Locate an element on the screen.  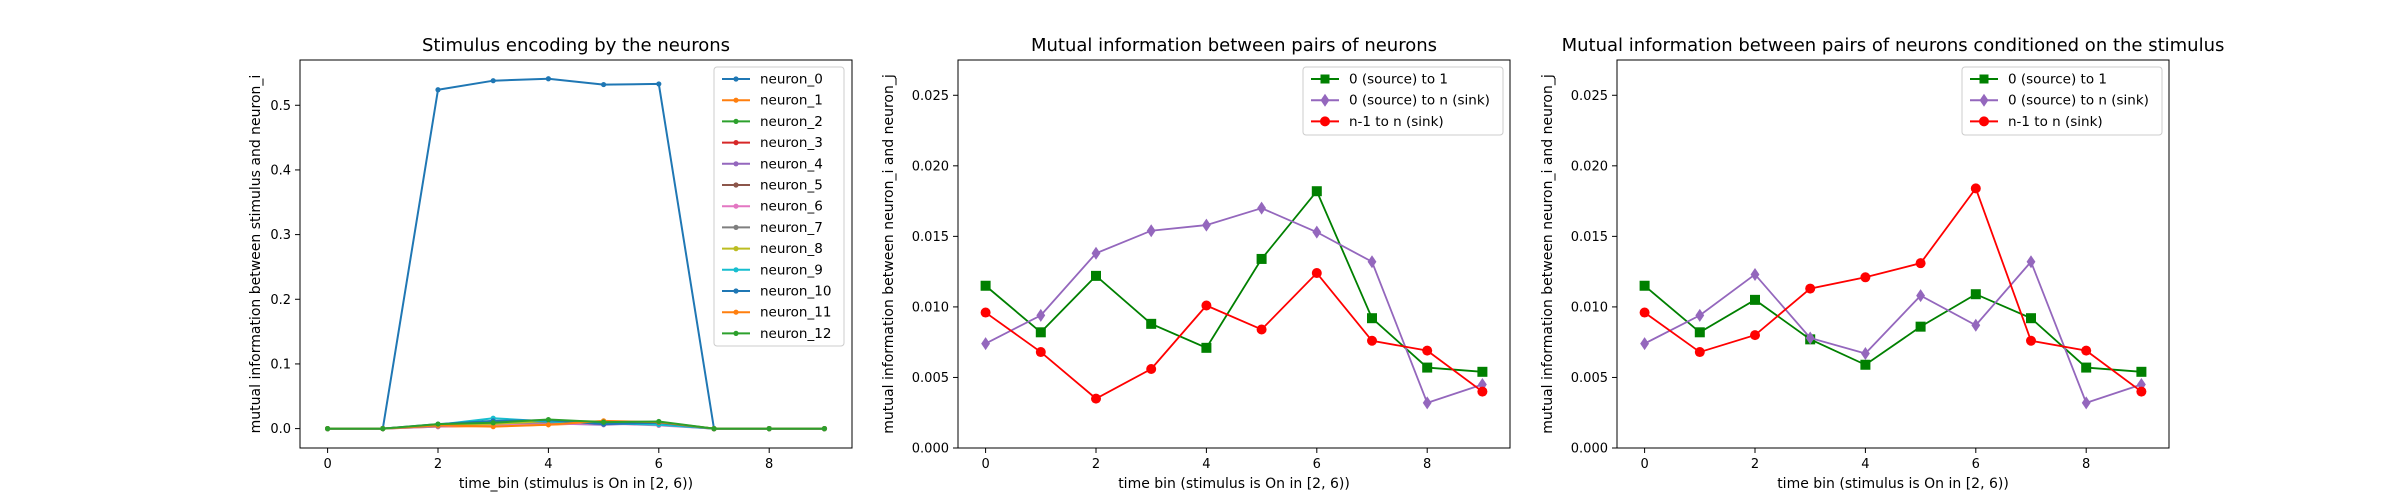
legend-label: n-1 to n (sink) is located at coordinates (1396, 122).